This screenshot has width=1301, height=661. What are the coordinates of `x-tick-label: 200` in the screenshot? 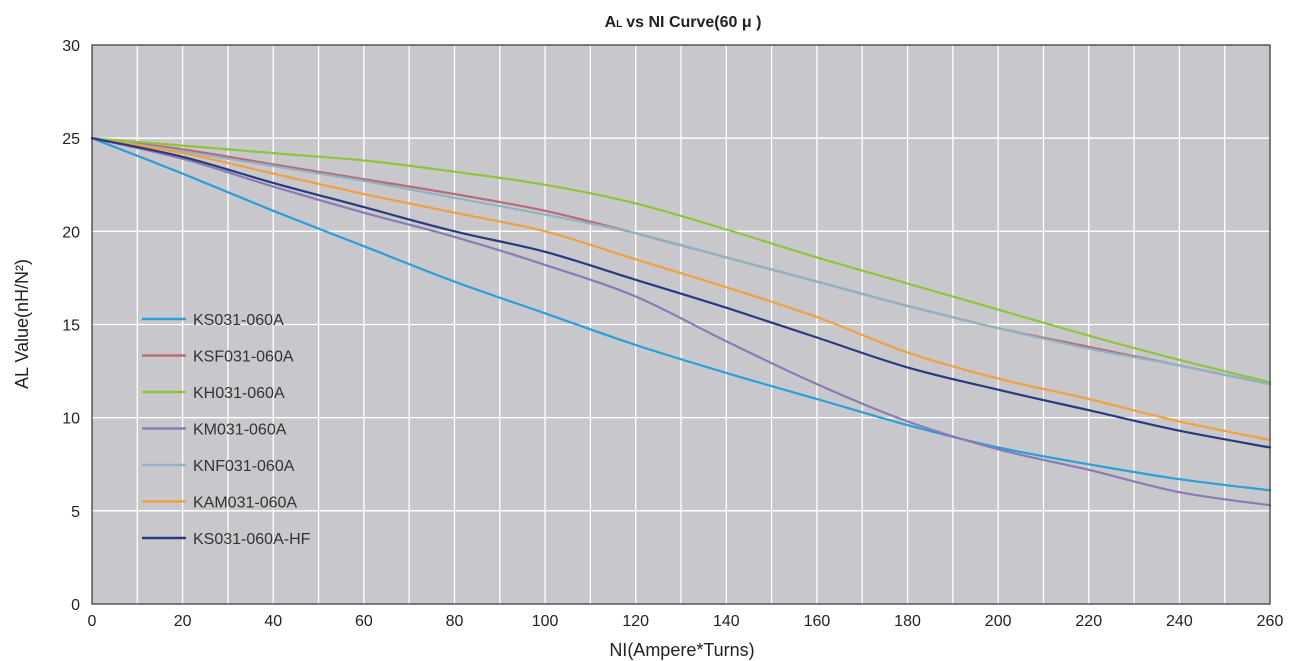 It's located at (998, 621).